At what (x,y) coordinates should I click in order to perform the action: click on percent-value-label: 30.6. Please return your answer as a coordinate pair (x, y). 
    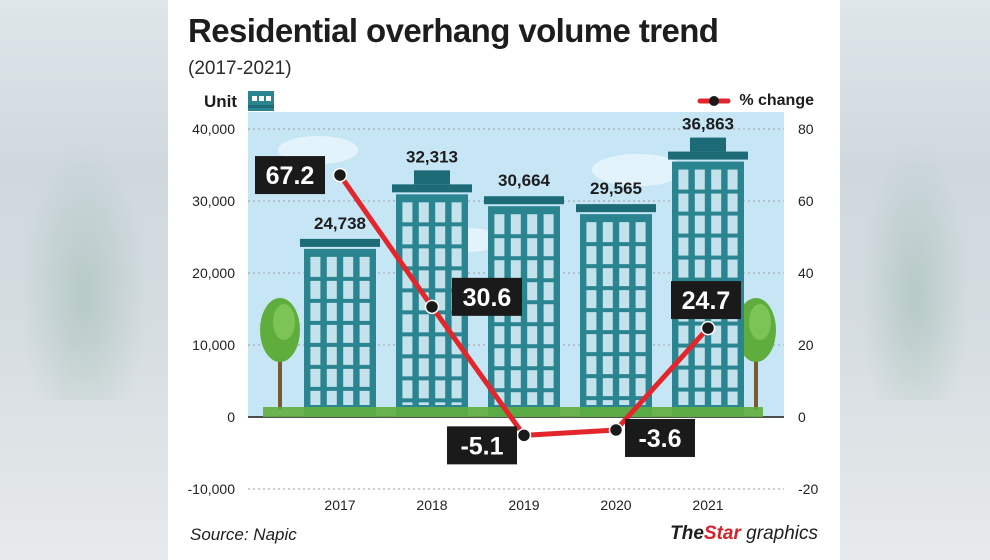
    Looking at the image, I should click on (487, 298).